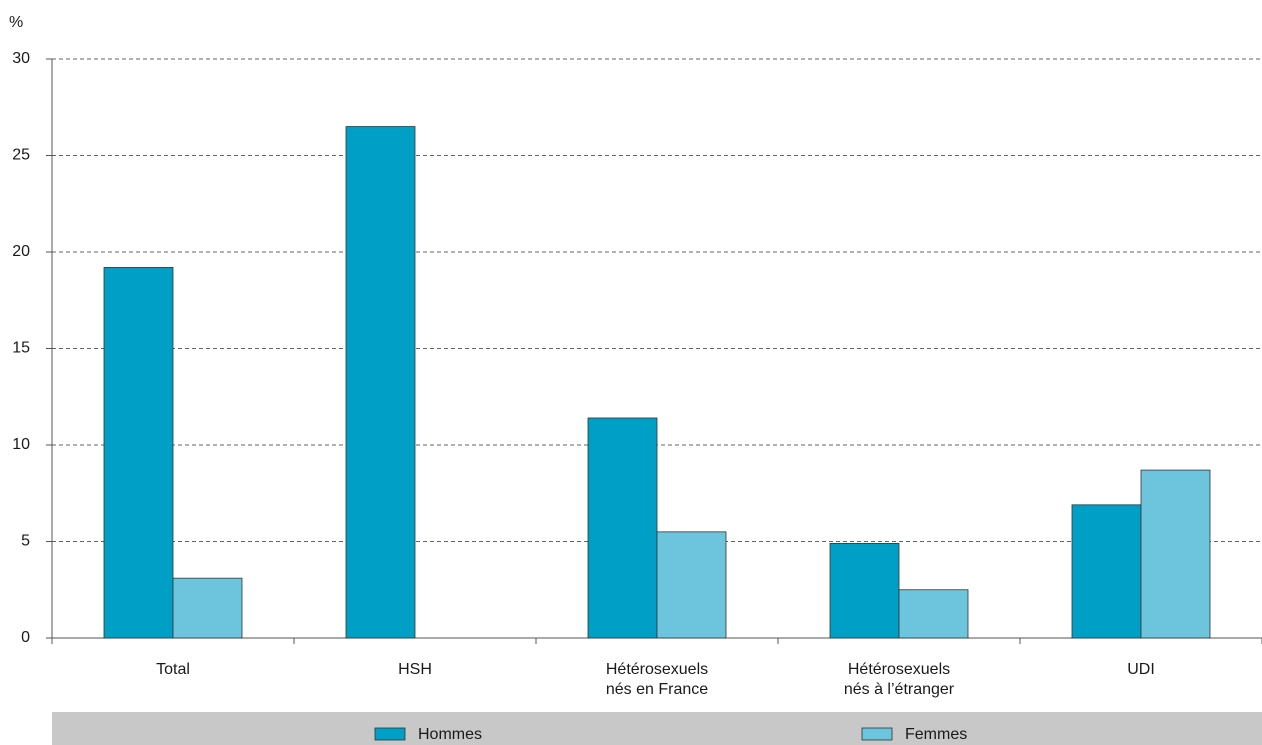 Image resolution: width=1262 pixels, height=745 pixels. Describe the element at coordinates (21, 444) in the screenshot. I see `y-tick-label: 10` at that location.